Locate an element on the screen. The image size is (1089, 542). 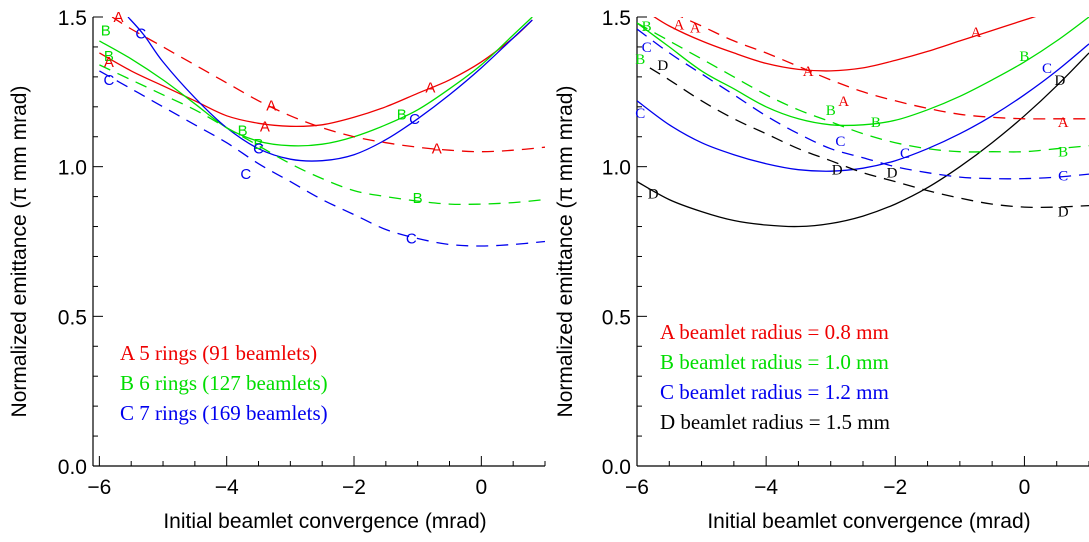
legend-entry: B beamlet radius = 1.0 mm is located at coordinates (774, 362).